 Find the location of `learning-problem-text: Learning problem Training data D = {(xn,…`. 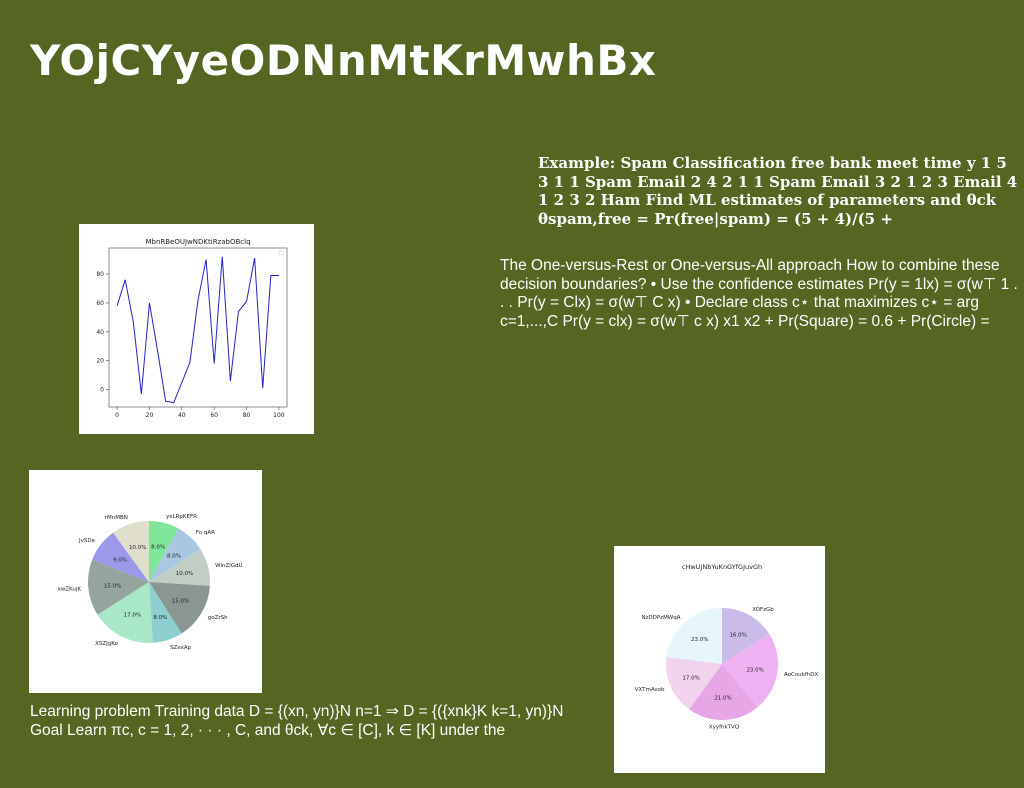

learning-problem-text: Learning problem Training data D = {(xn,… is located at coordinates (297, 721).